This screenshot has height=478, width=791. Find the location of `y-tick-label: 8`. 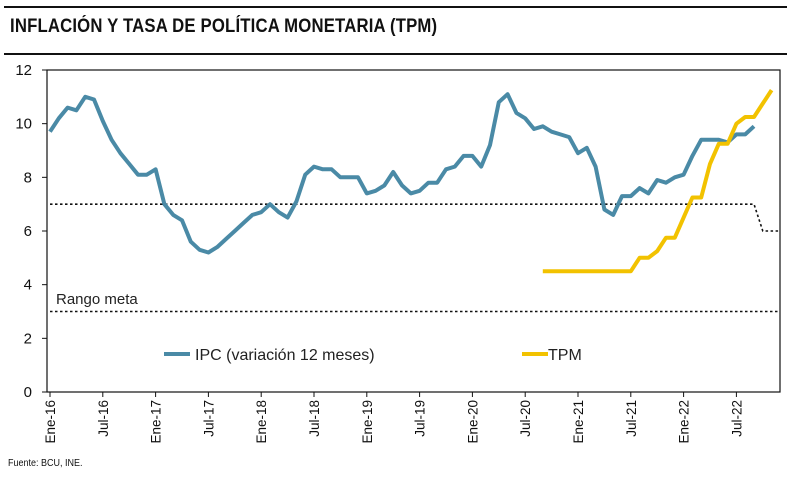

y-tick-label: 8 is located at coordinates (28, 177).